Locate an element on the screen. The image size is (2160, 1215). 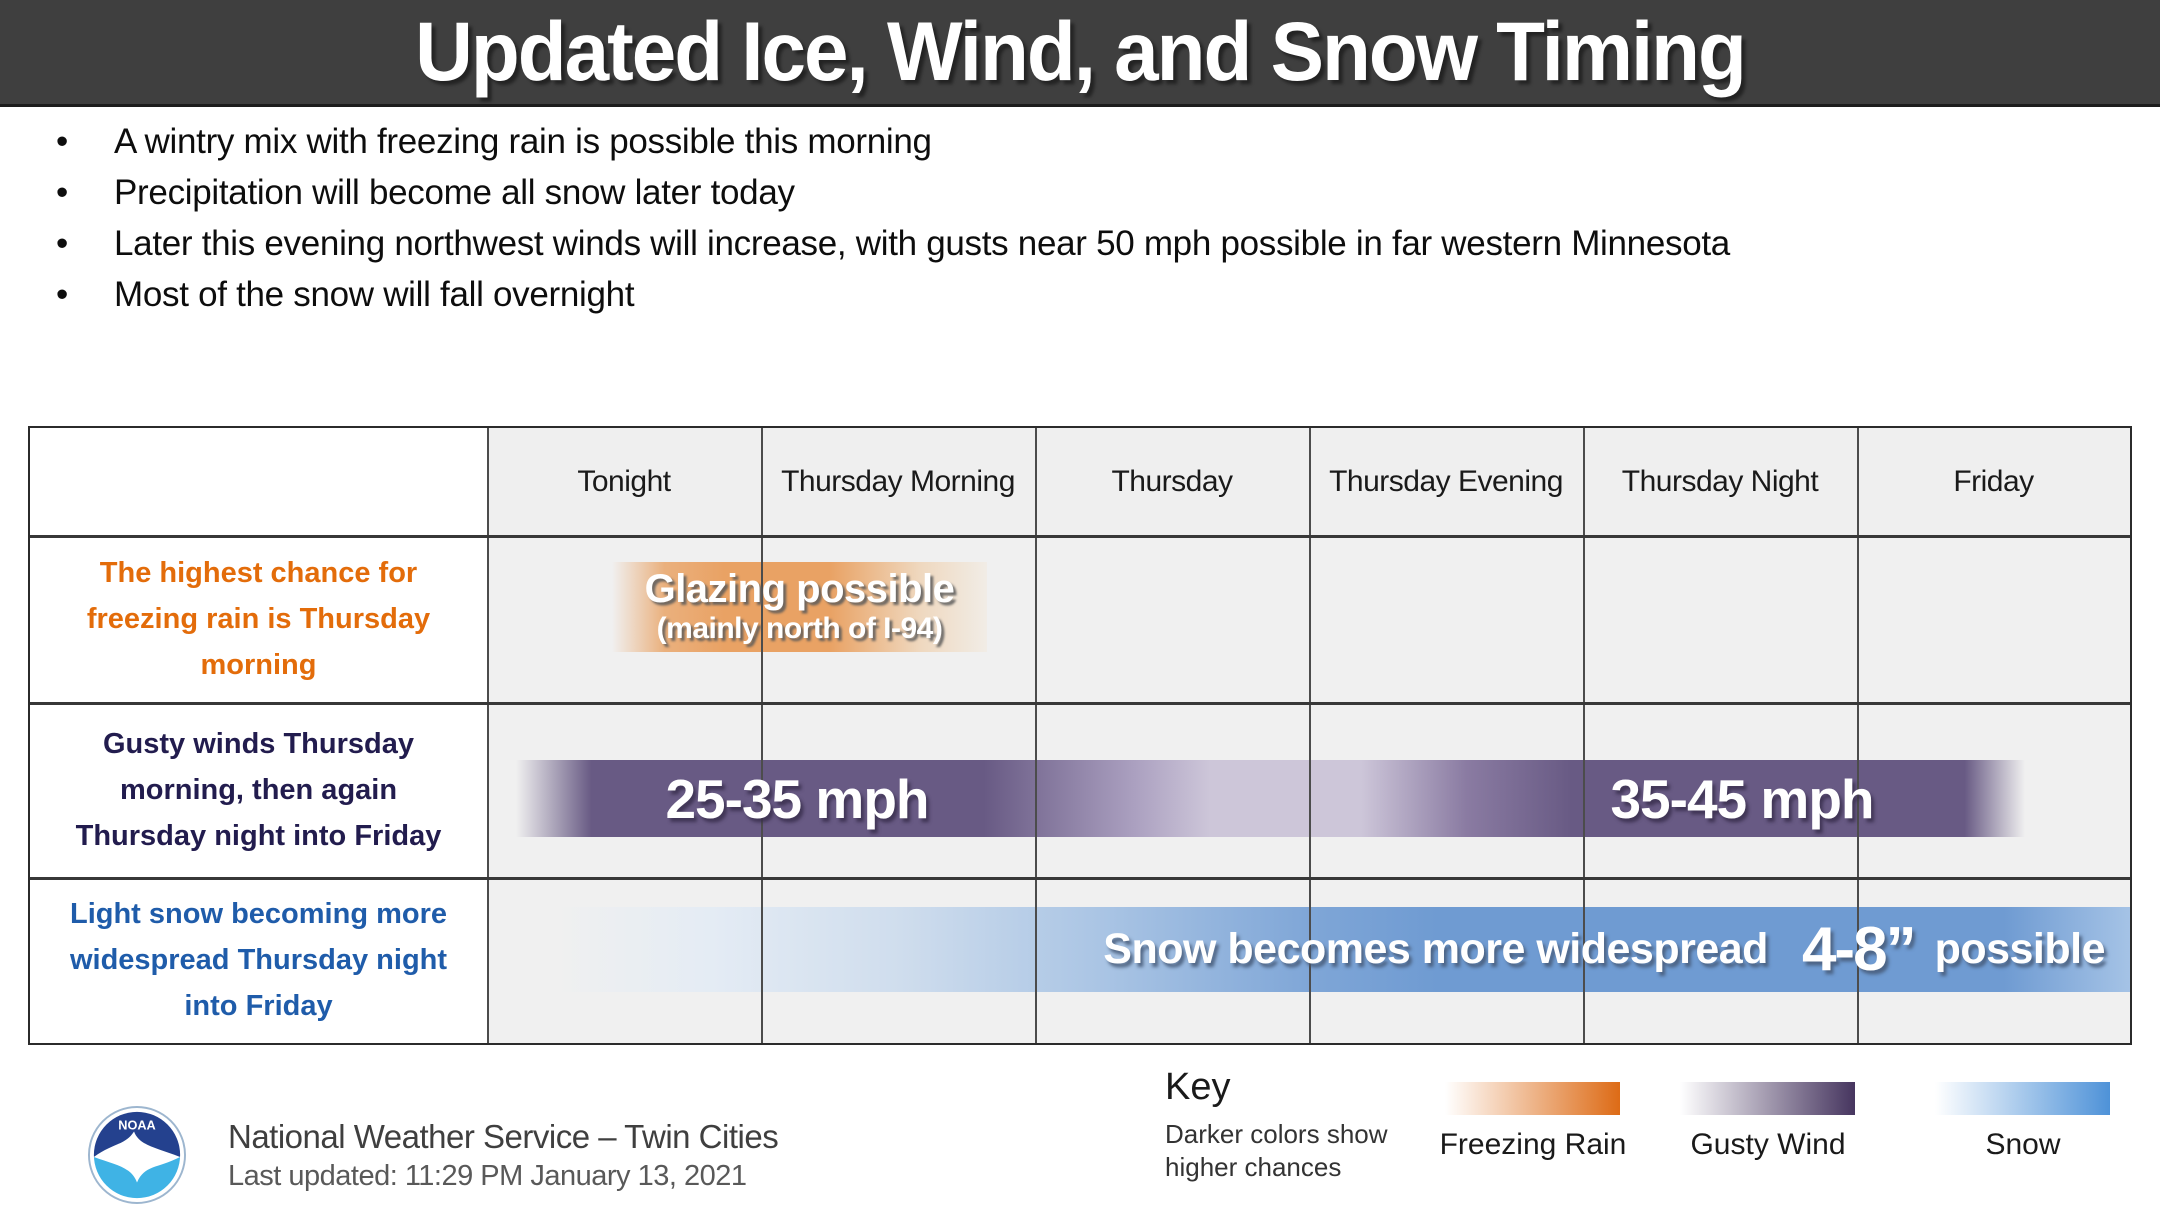
freezing-rain-bar is located at coordinates (799, 607).